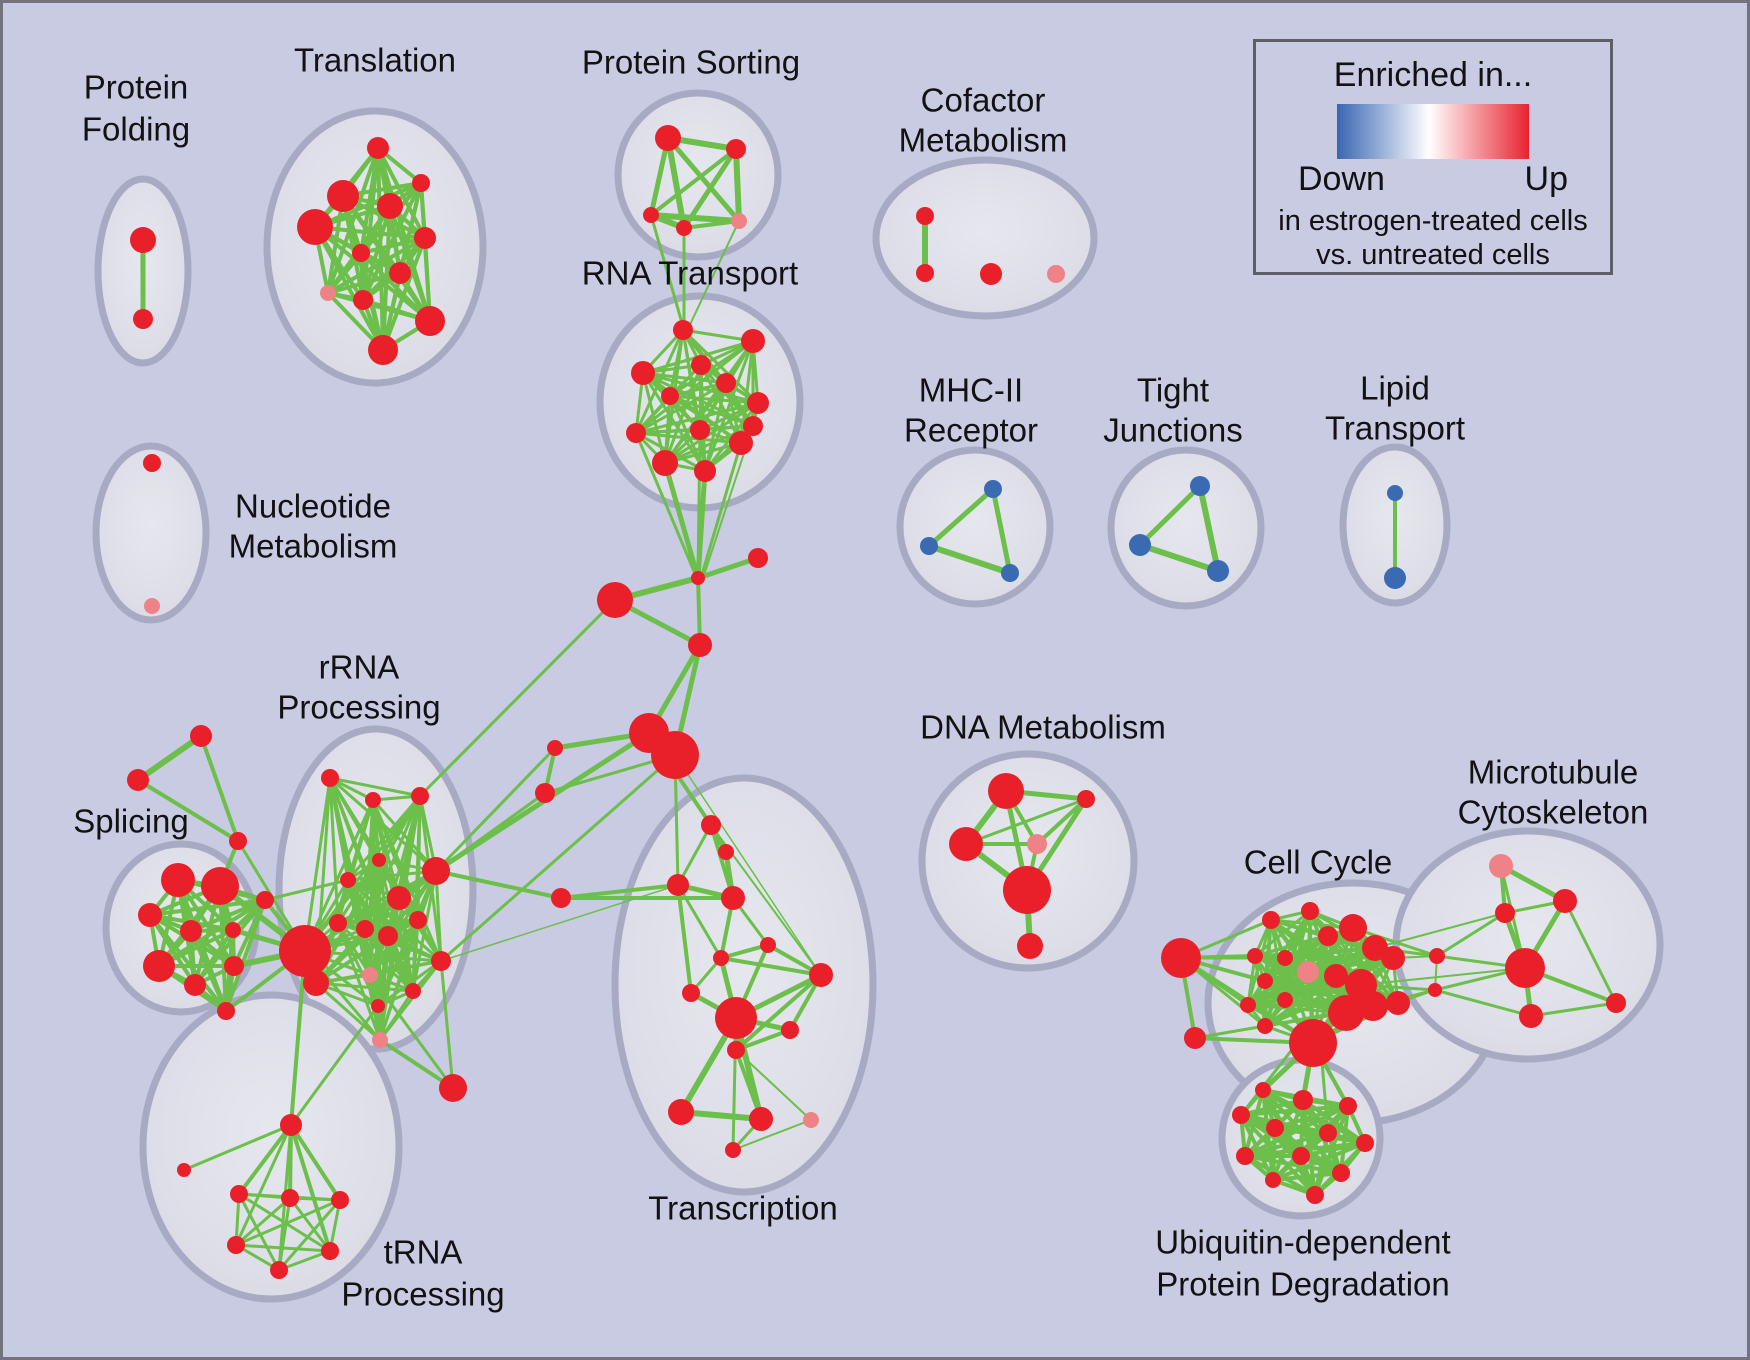 The width and height of the screenshot is (1750, 1360). I want to click on edge-mhc-ii-receptor, so click(961, 517).